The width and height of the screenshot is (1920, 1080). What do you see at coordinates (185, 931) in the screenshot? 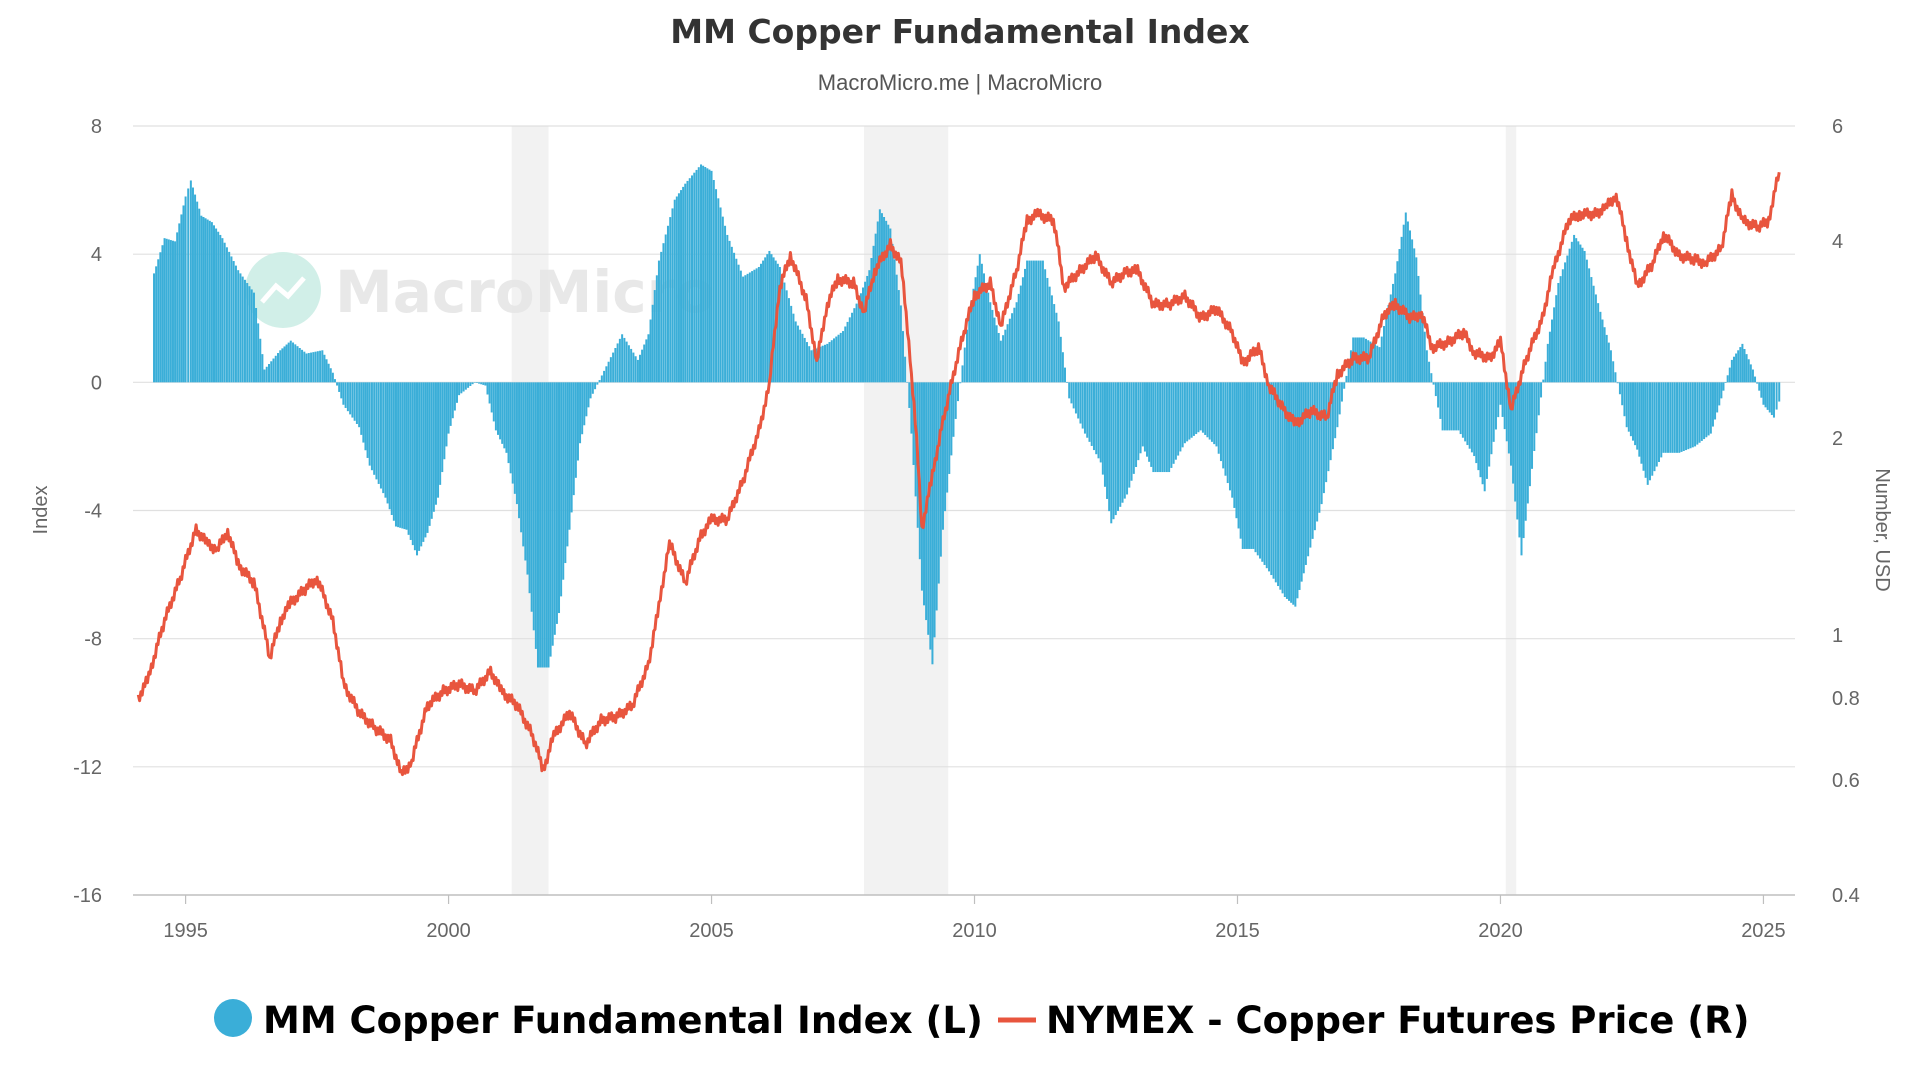
I see `x-axis-tick-label: 1995` at bounding box center [185, 931].